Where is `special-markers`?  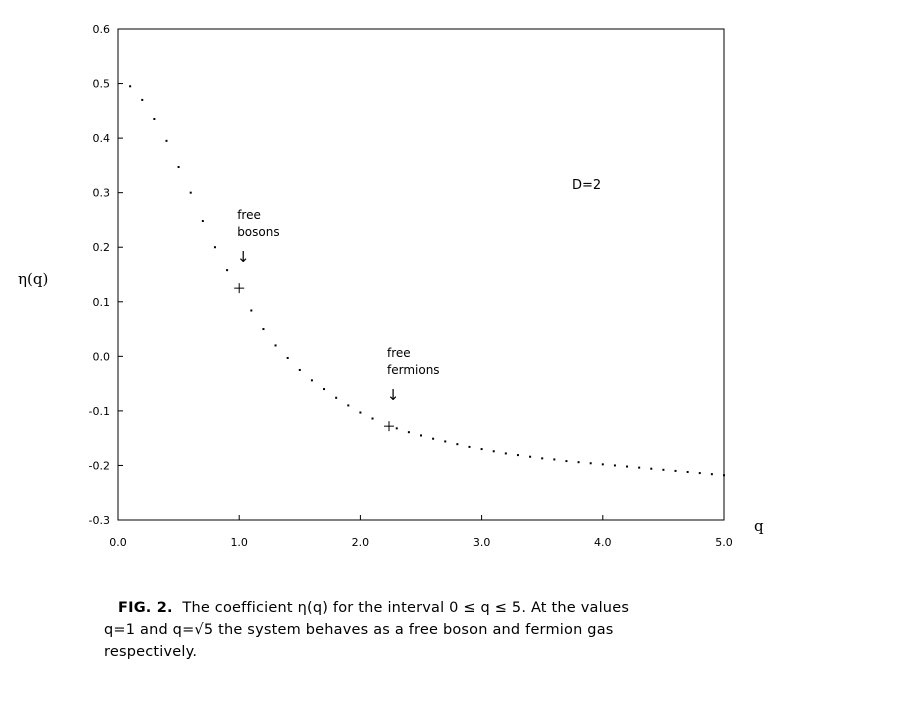 special-markers is located at coordinates (314, 357).